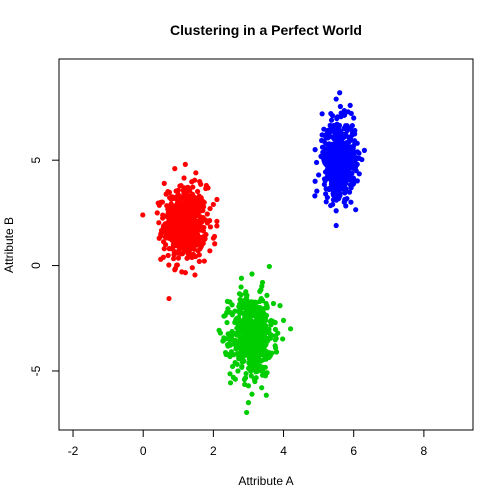 This screenshot has height=504, width=504. I want to click on x-axis-label: Attribute A, so click(265, 481).